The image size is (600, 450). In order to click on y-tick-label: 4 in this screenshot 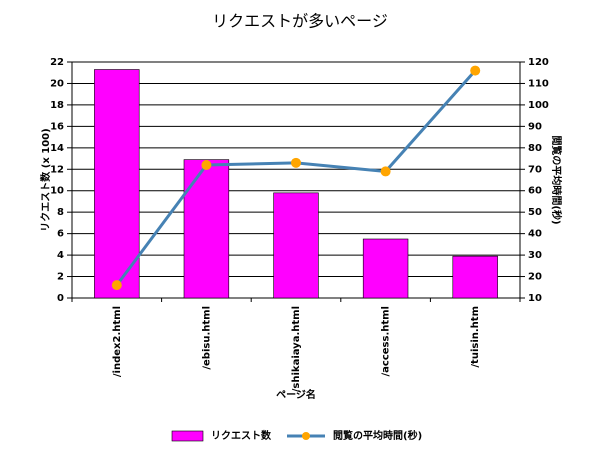, I will do `click(60, 255)`.